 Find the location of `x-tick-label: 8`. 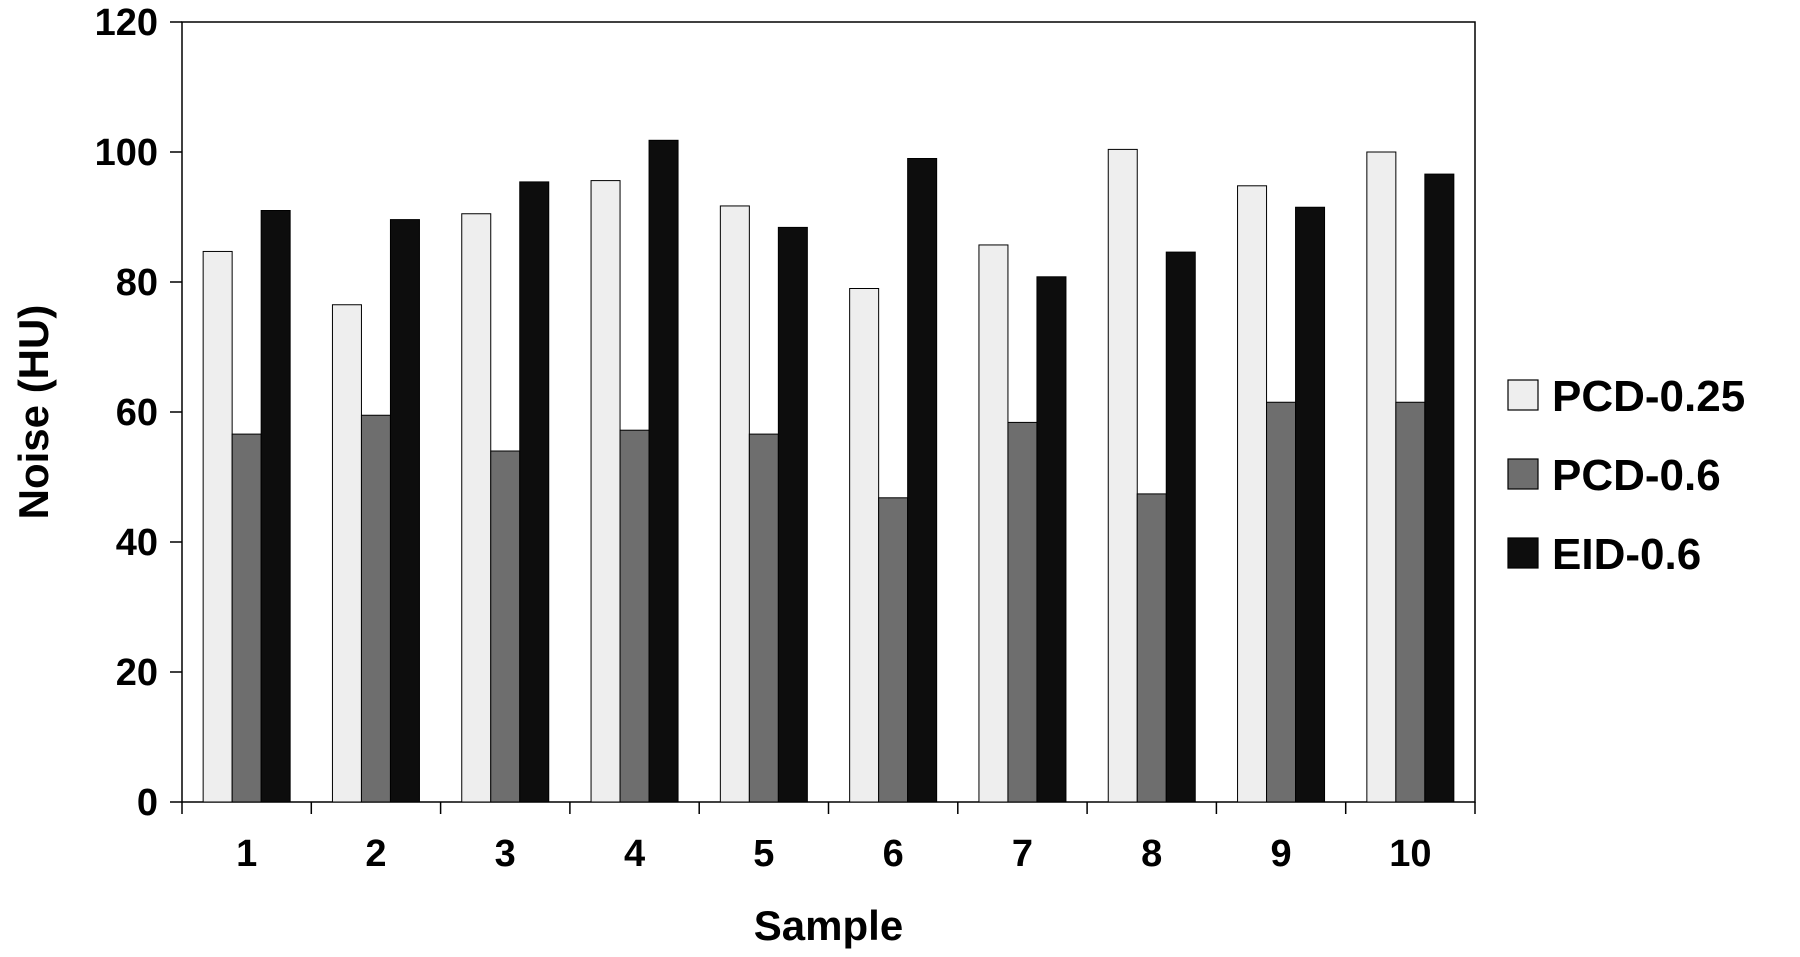

x-tick-label: 8 is located at coordinates (1151, 854).